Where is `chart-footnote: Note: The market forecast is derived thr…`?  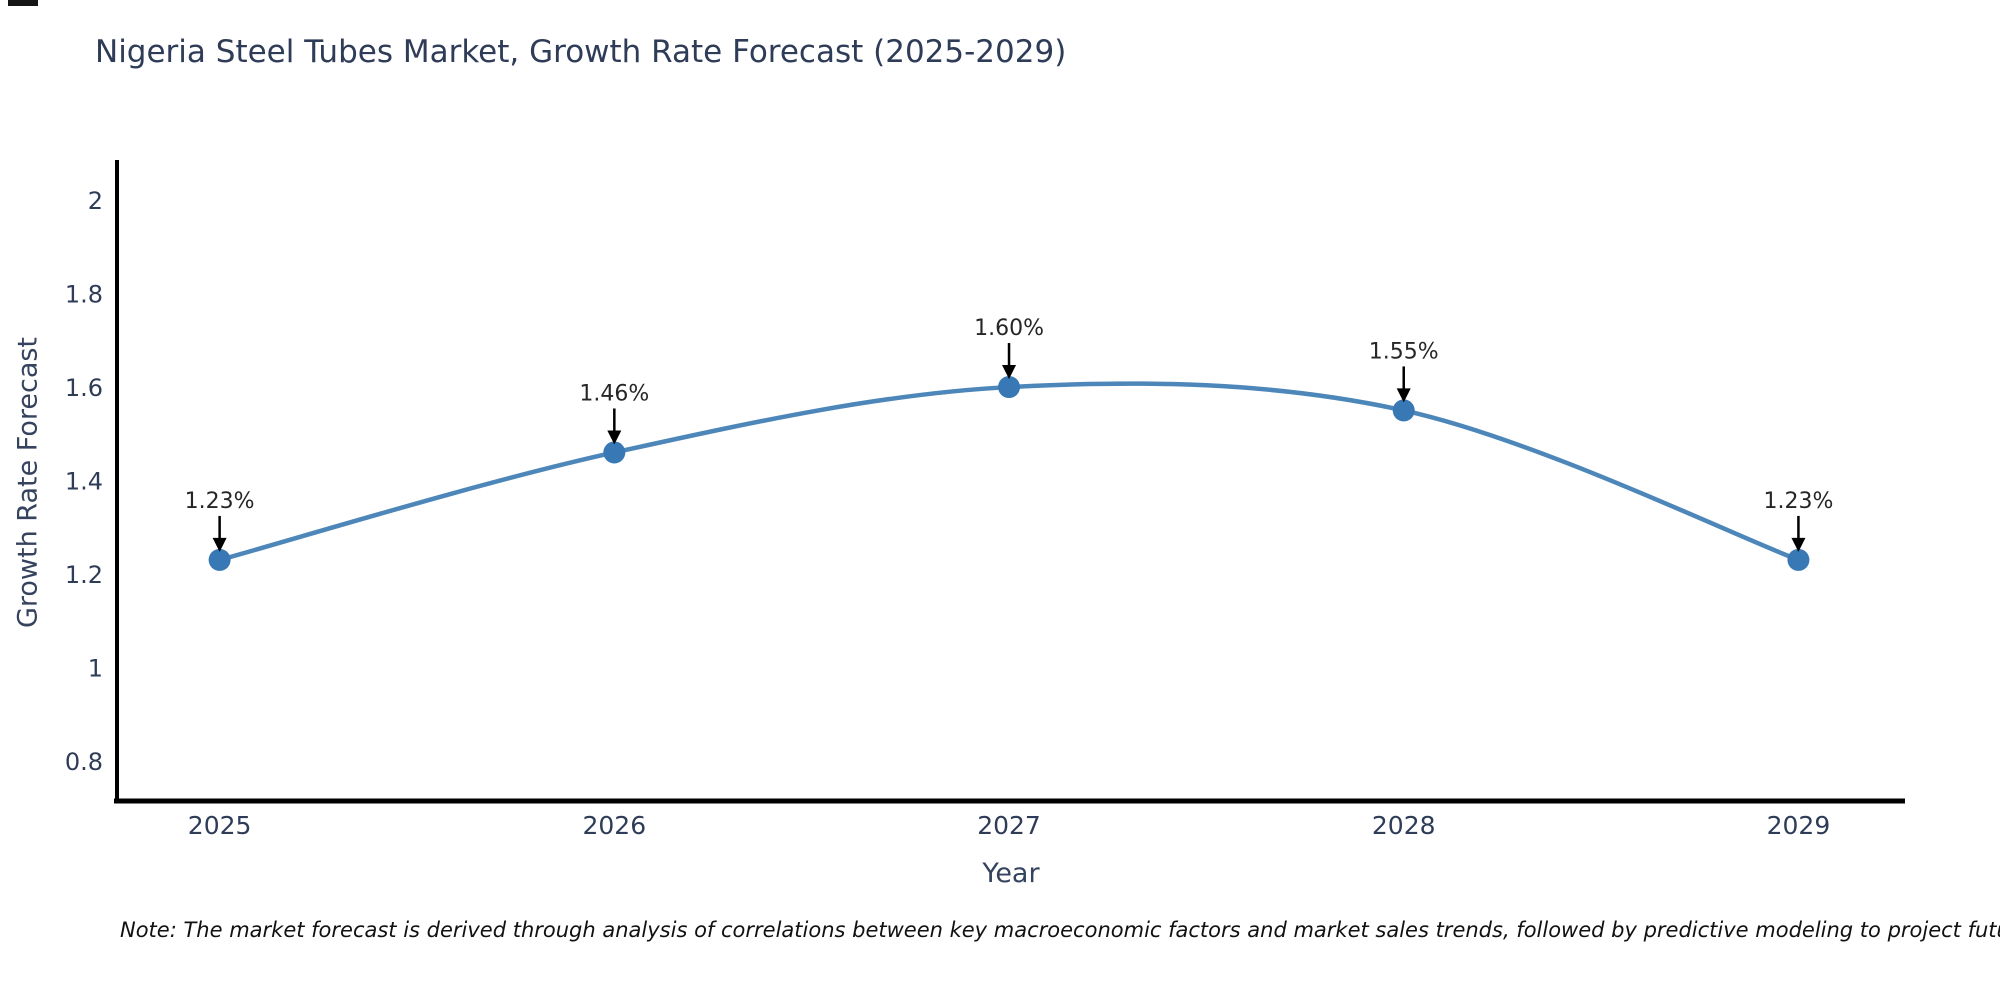 chart-footnote: Note: The market forecast is derived thr… is located at coordinates (1060, 930).